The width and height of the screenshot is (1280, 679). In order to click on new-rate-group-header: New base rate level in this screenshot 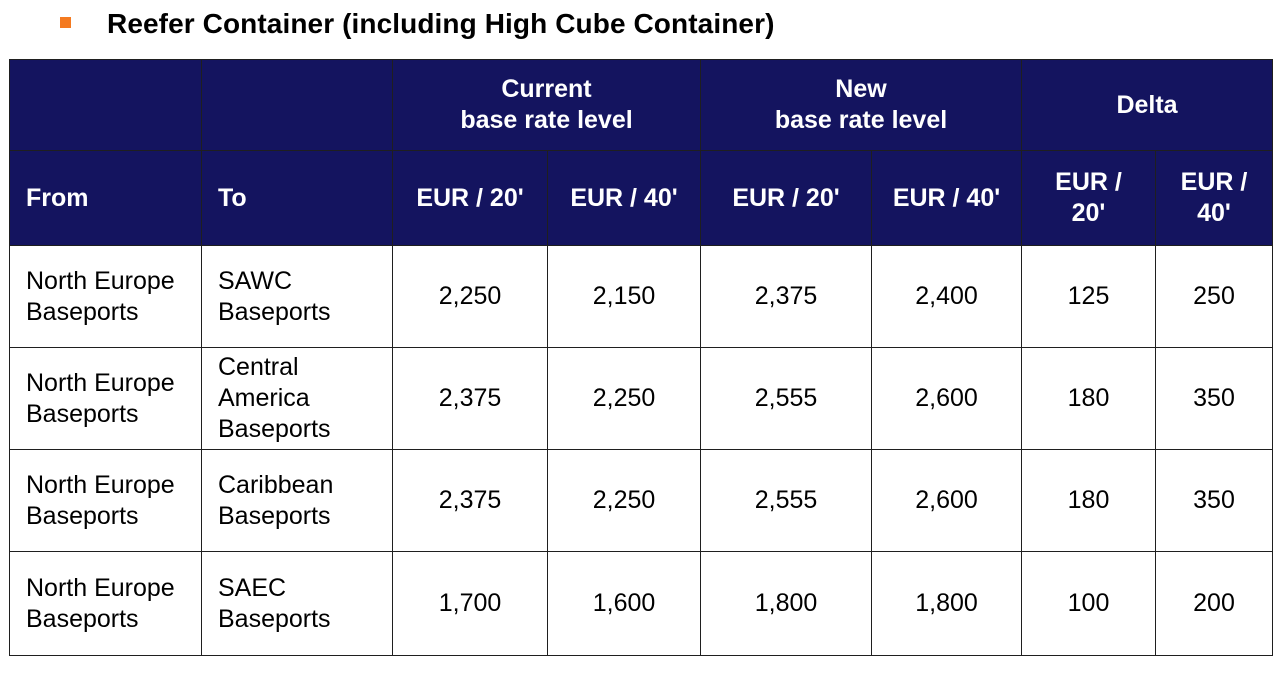, I will do `click(861, 105)`.